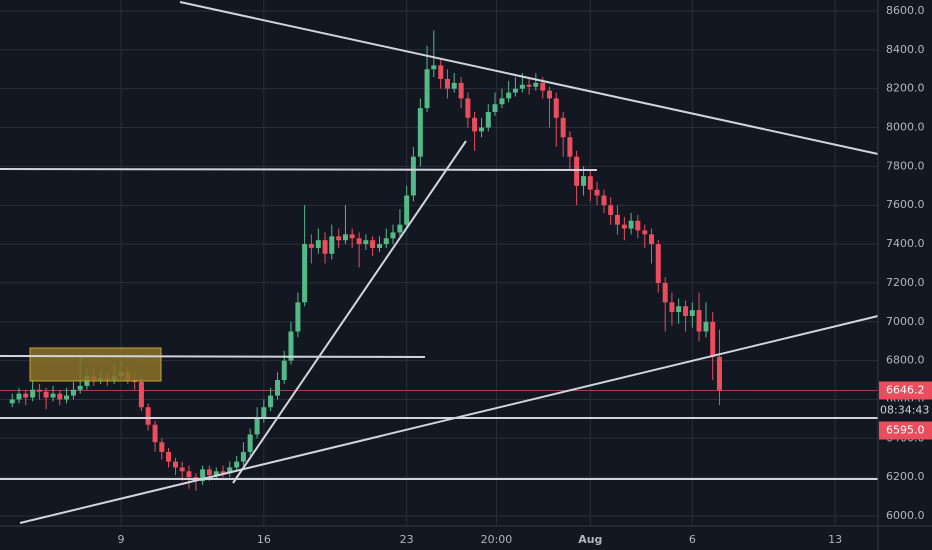 Image resolution: width=932 pixels, height=550 pixels. Describe the element at coordinates (905, 10) in the screenshot. I see `y-tick-label: 8600.0` at that location.